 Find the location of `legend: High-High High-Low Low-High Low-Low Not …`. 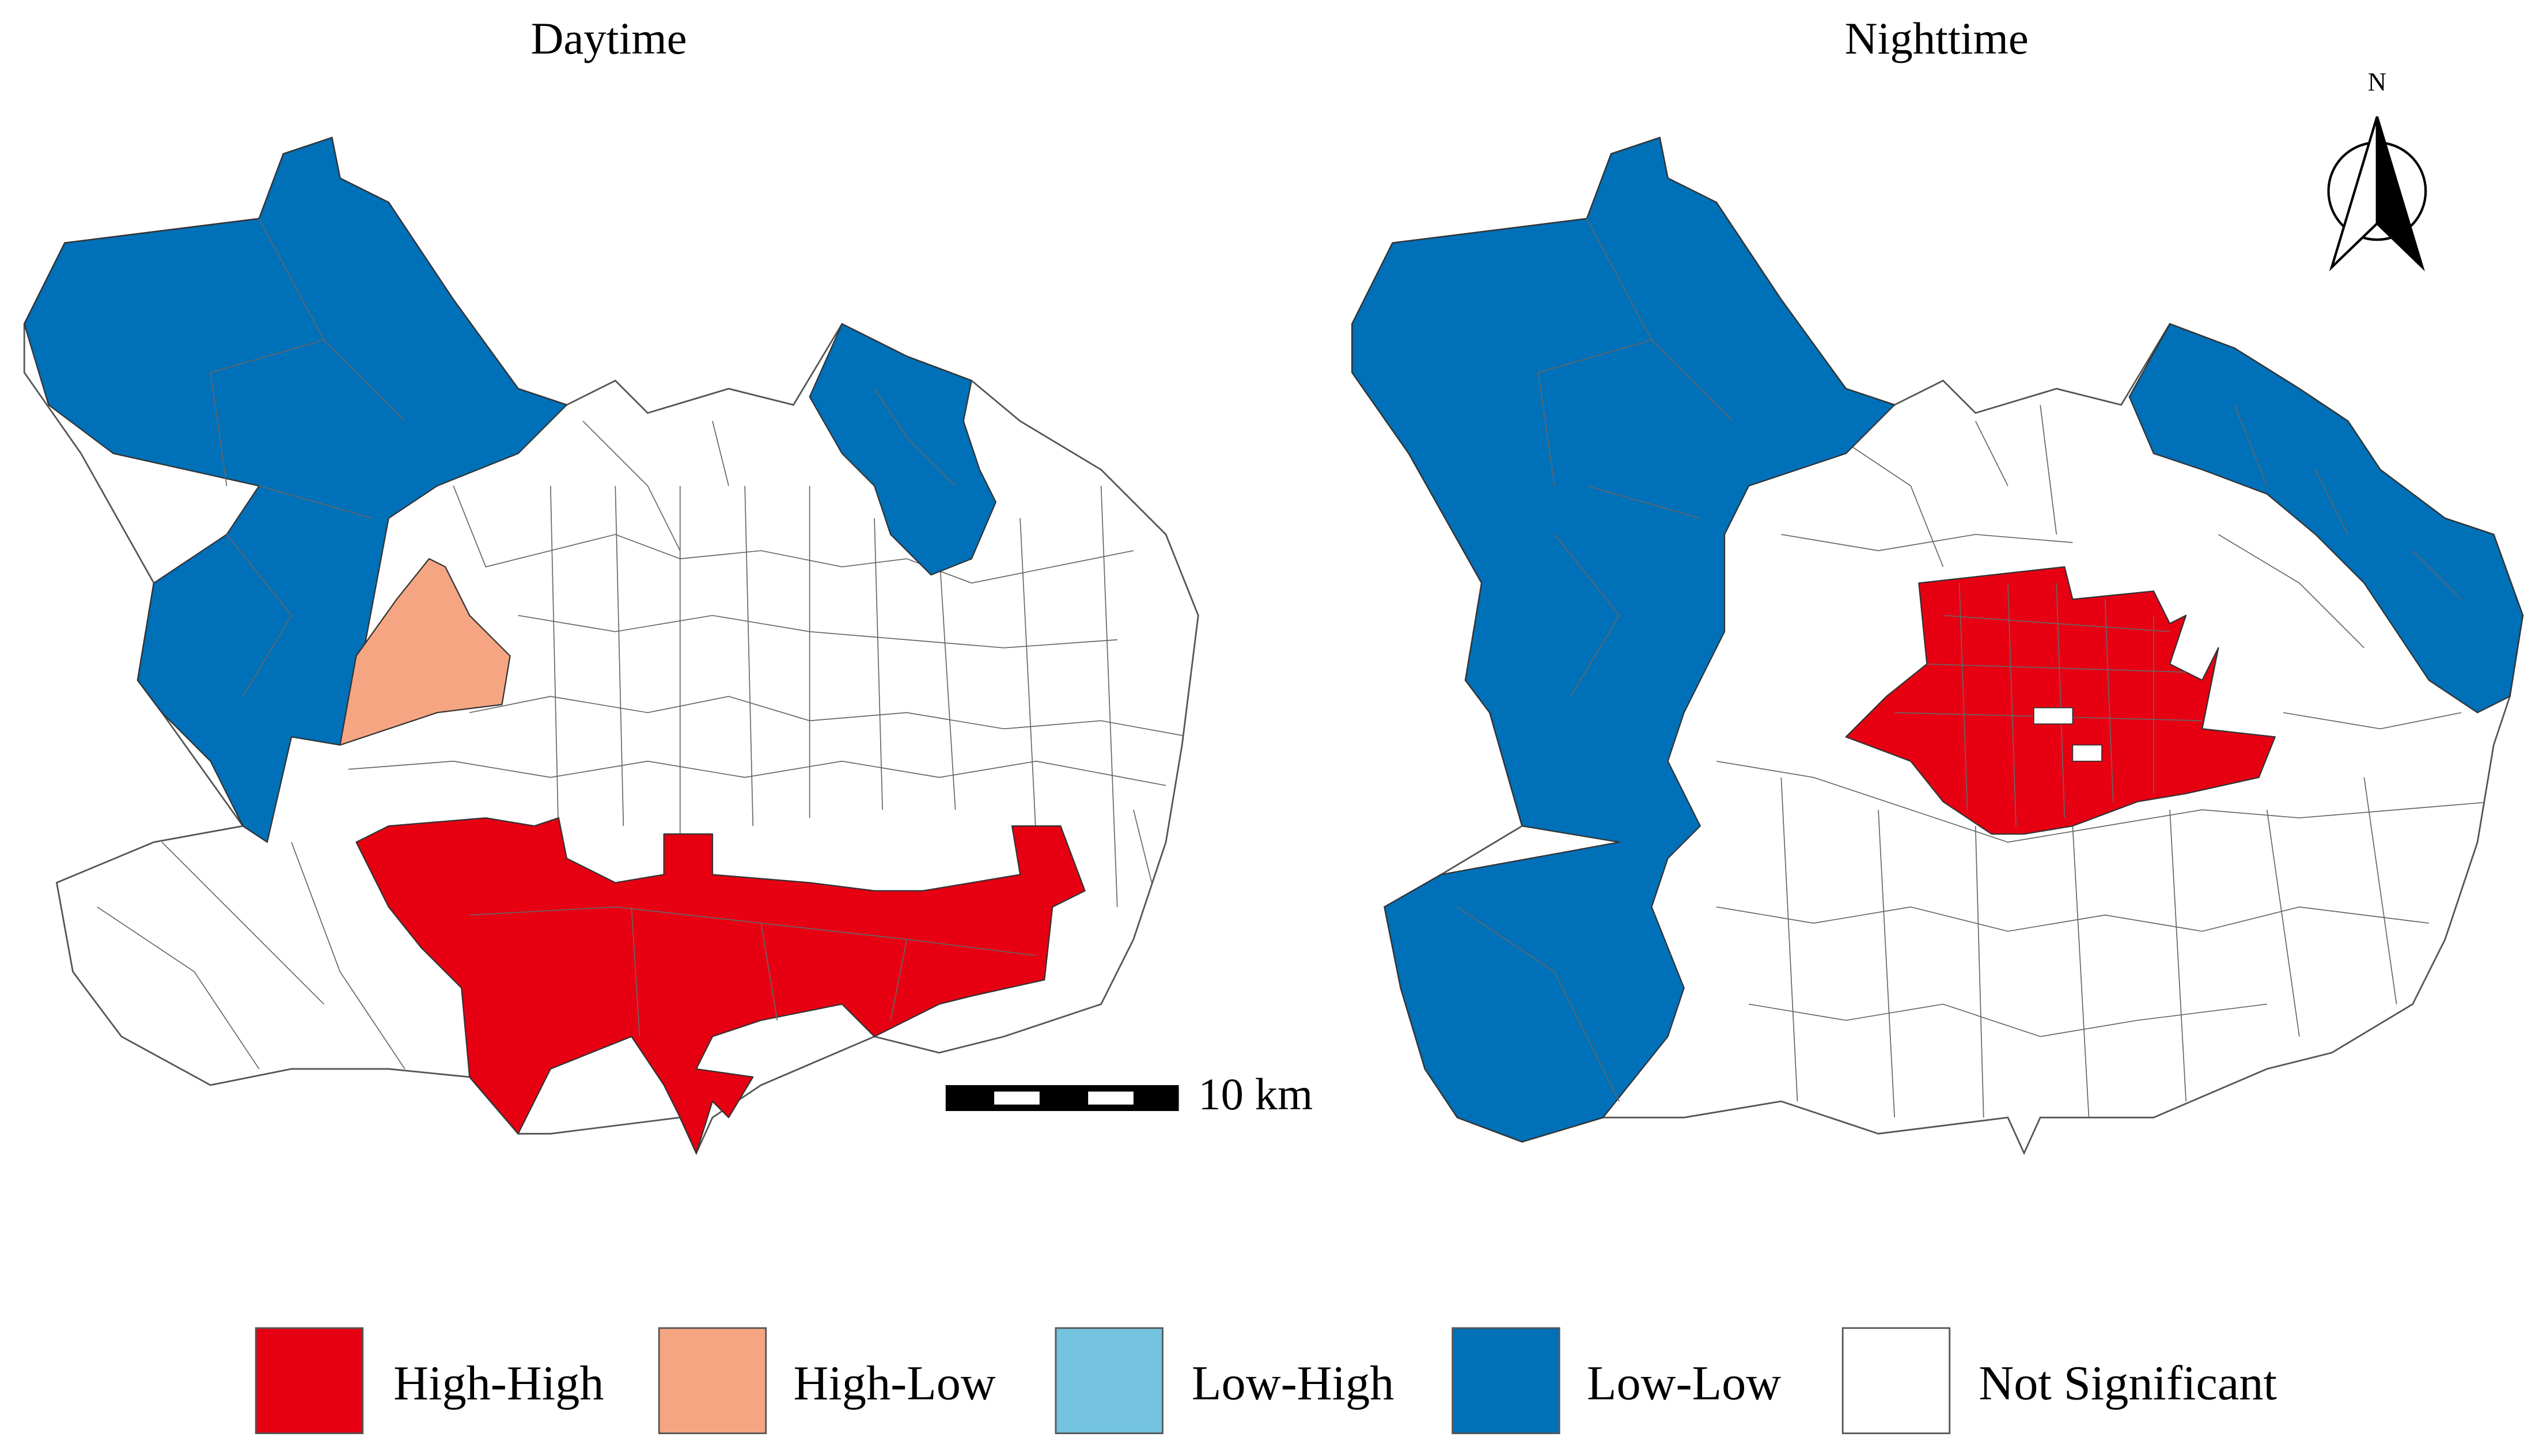

legend: High-High High-Low Low-High Low-Low Not … is located at coordinates (1266, 1381).